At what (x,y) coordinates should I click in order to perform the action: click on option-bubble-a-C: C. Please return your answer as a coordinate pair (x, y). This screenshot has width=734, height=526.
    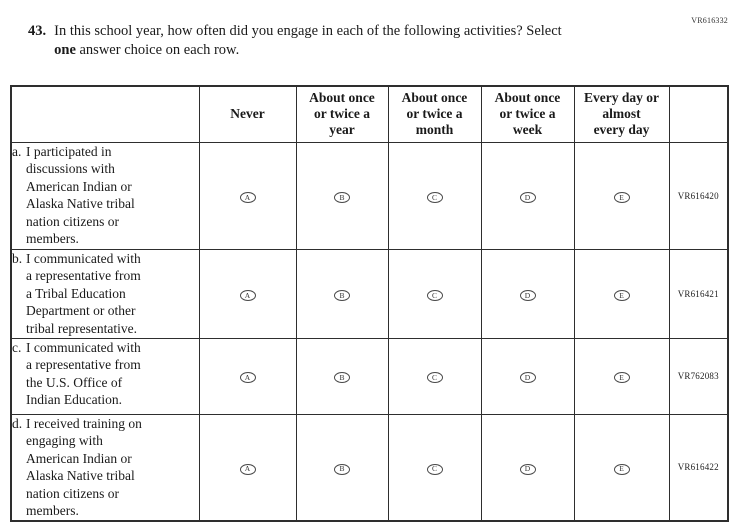
    Looking at the image, I should click on (434, 197).